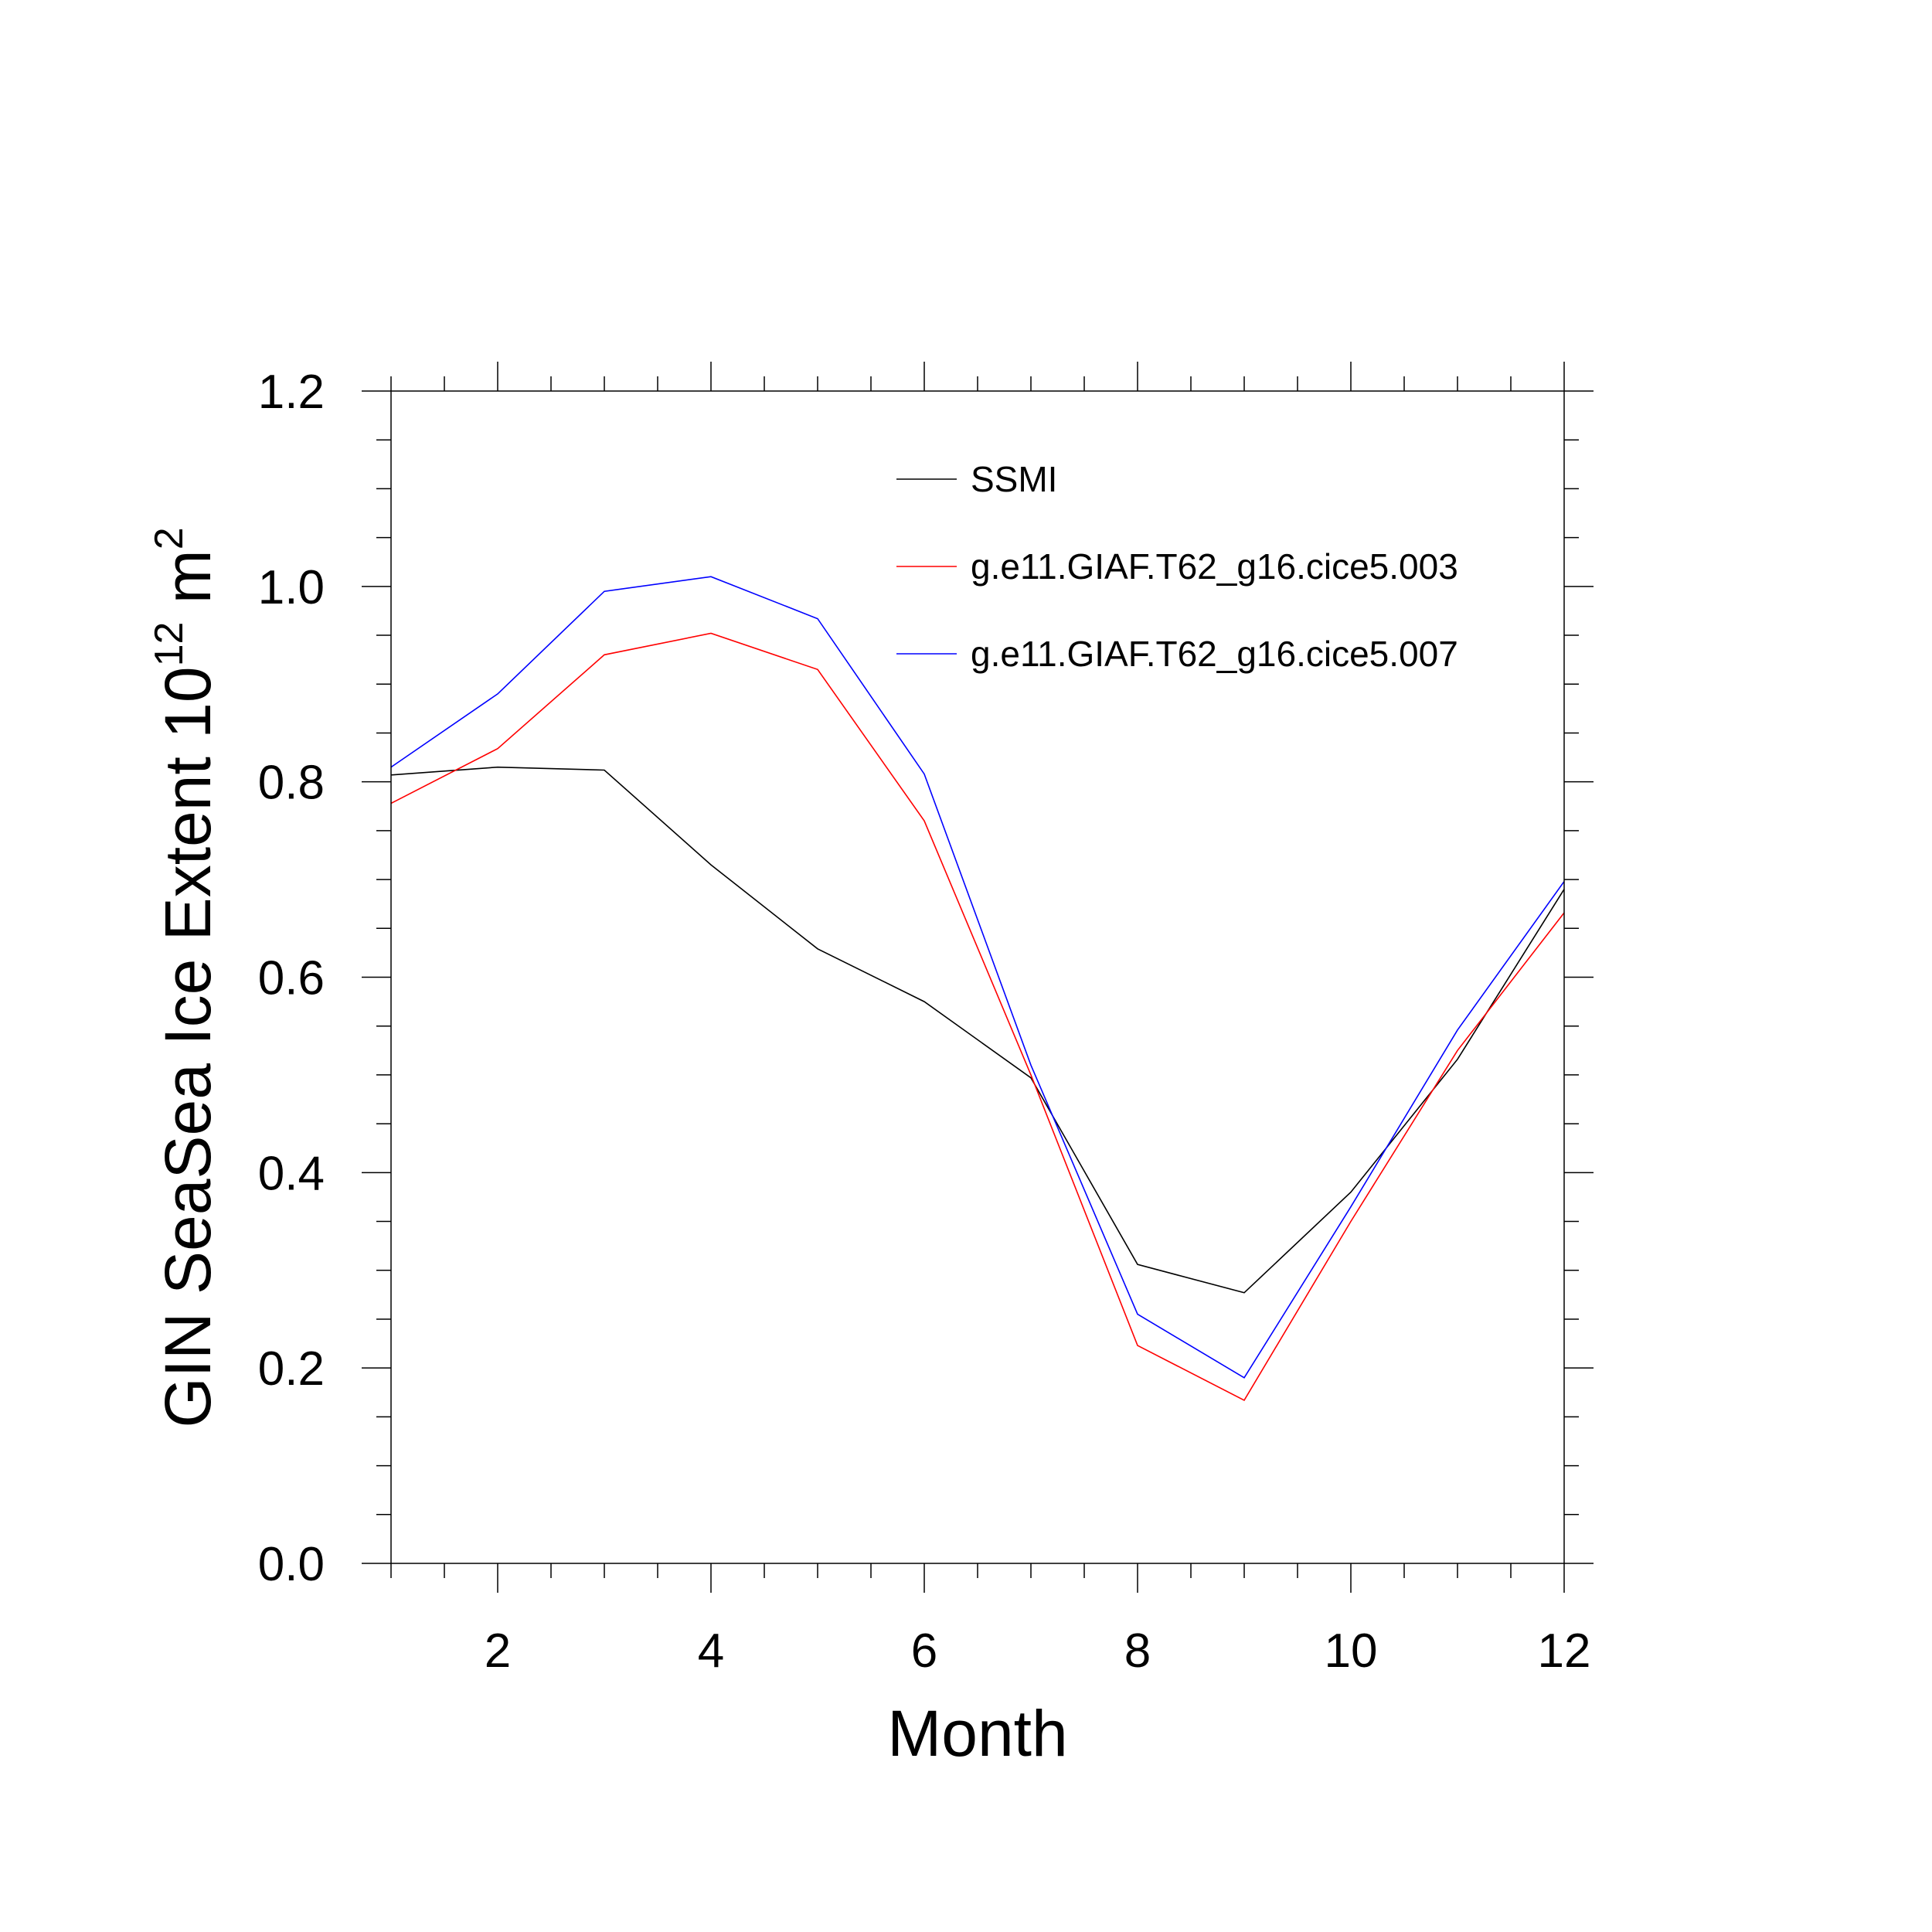 This screenshot has width=1932, height=1932. I want to click on y-tick-label: 1.2, so click(291, 392).